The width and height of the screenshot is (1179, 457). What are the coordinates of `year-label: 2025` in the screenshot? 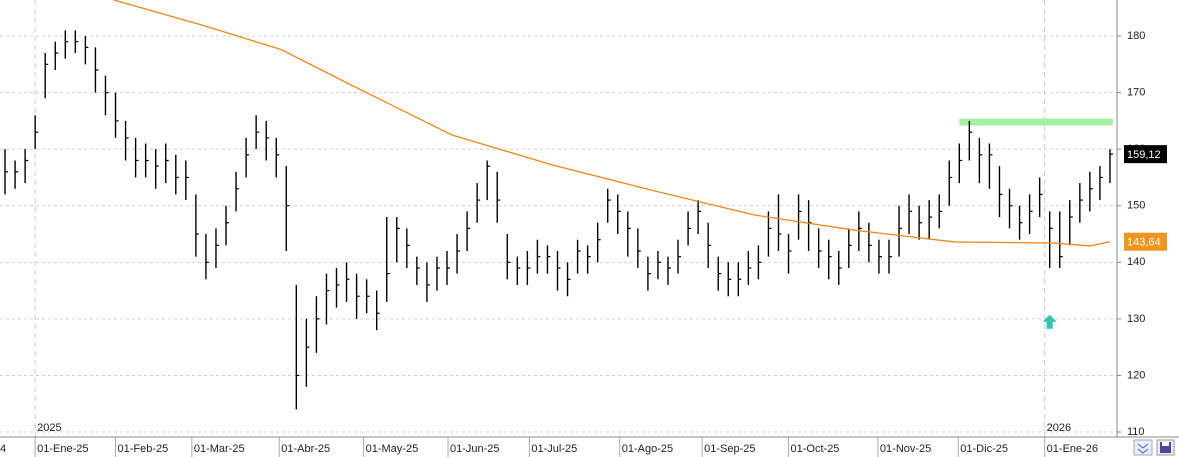 It's located at (49, 428).